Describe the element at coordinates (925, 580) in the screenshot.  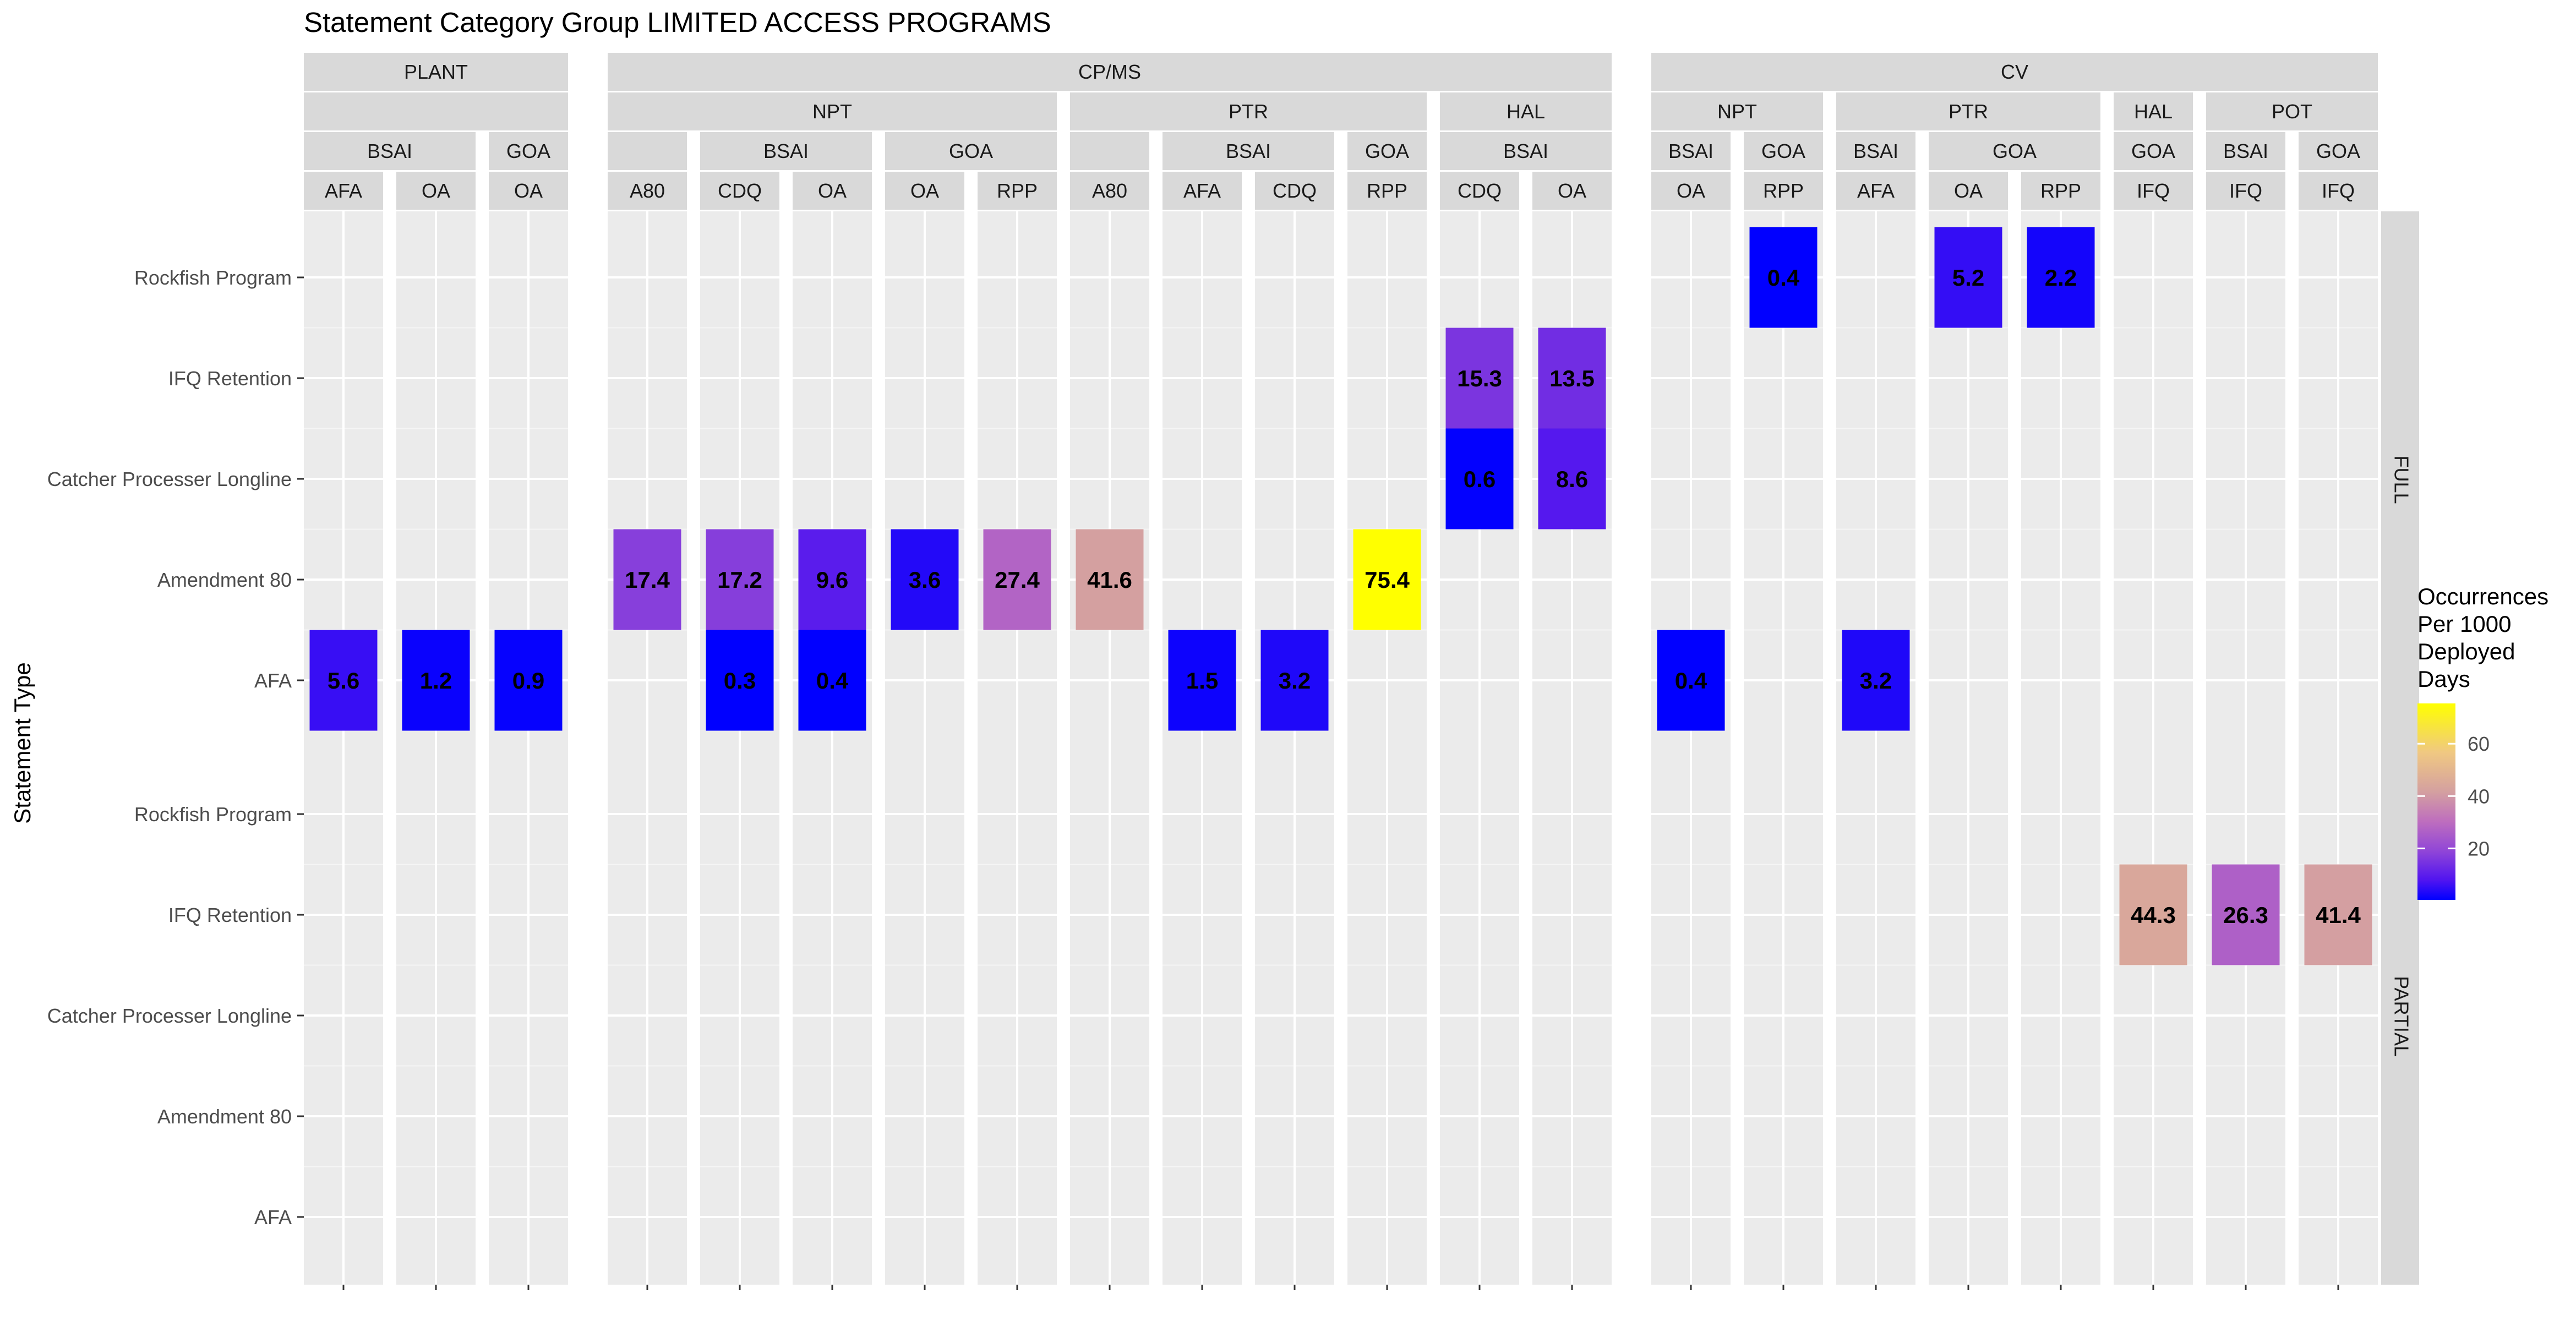
I see `tile-value-label: 3.6` at that location.